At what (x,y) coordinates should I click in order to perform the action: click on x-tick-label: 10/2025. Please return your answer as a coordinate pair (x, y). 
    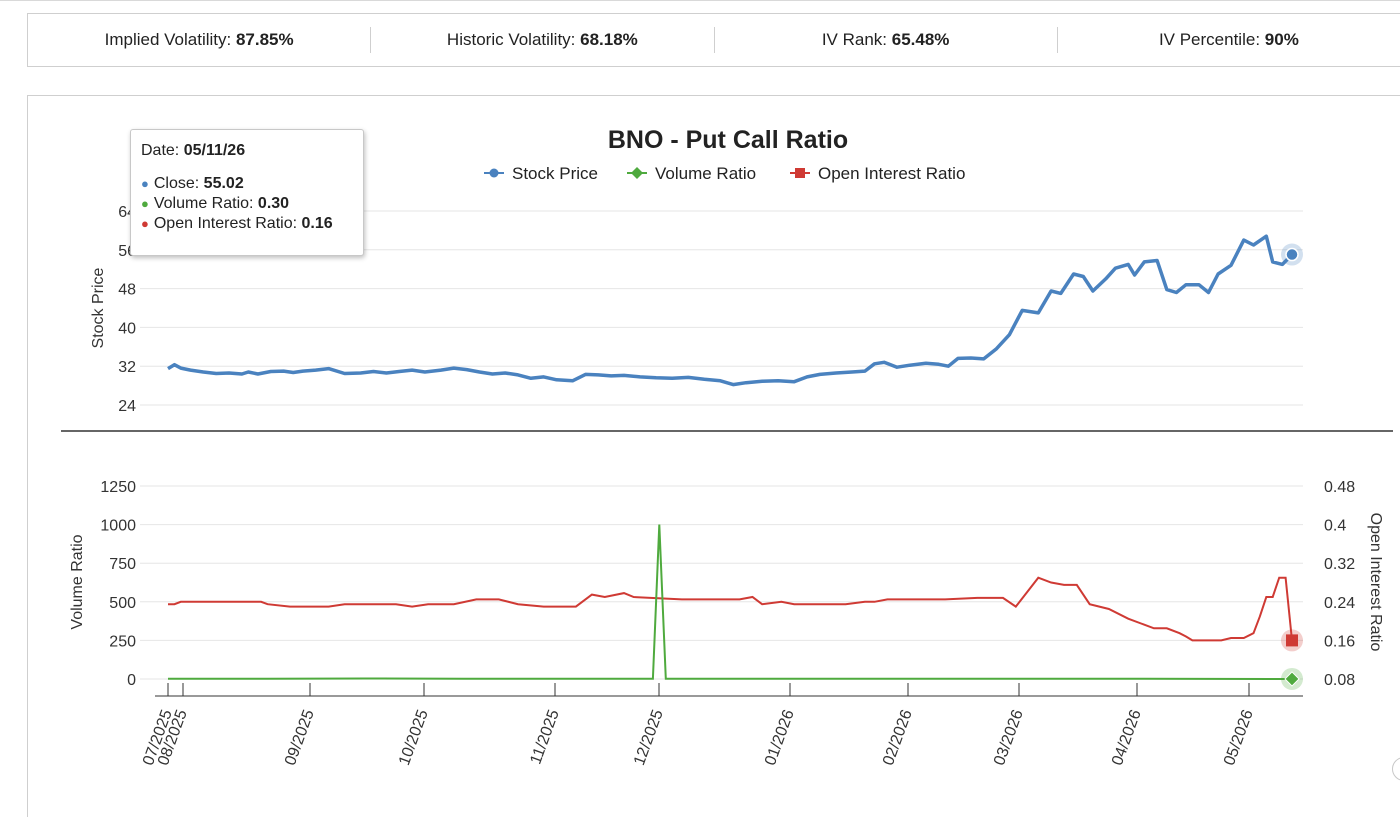
    Looking at the image, I should click on (414, 737).